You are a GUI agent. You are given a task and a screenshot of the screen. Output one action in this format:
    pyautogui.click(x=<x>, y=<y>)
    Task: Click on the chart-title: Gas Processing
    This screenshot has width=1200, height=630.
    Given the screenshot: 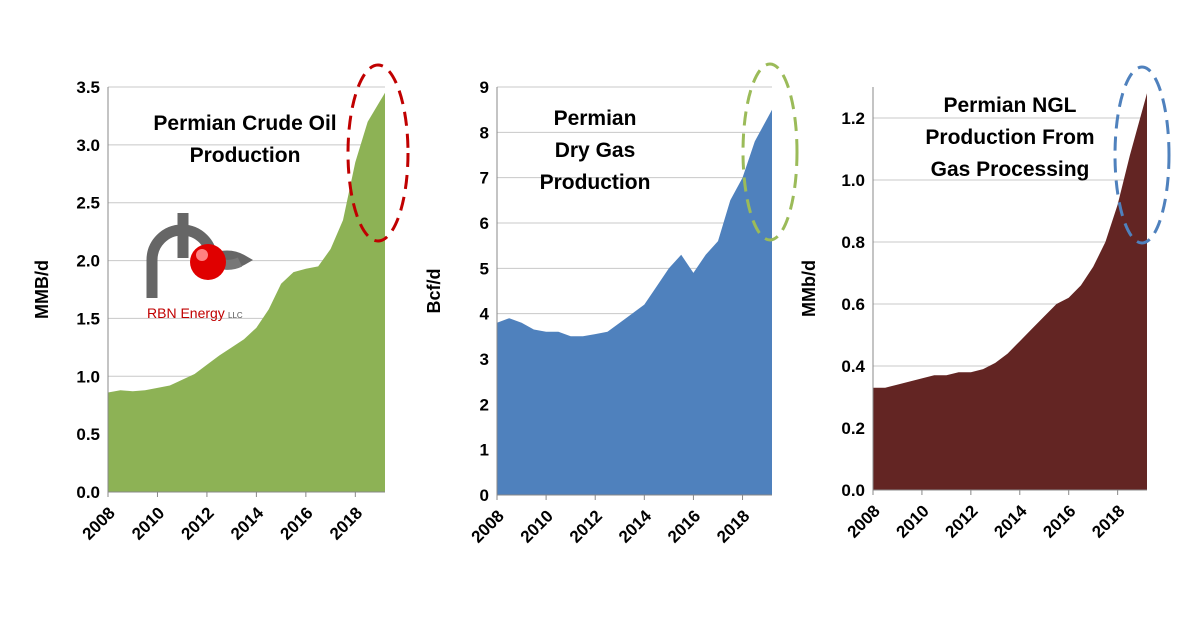 What is the action you would take?
    pyautogui.click(x=1010, y=169)
    